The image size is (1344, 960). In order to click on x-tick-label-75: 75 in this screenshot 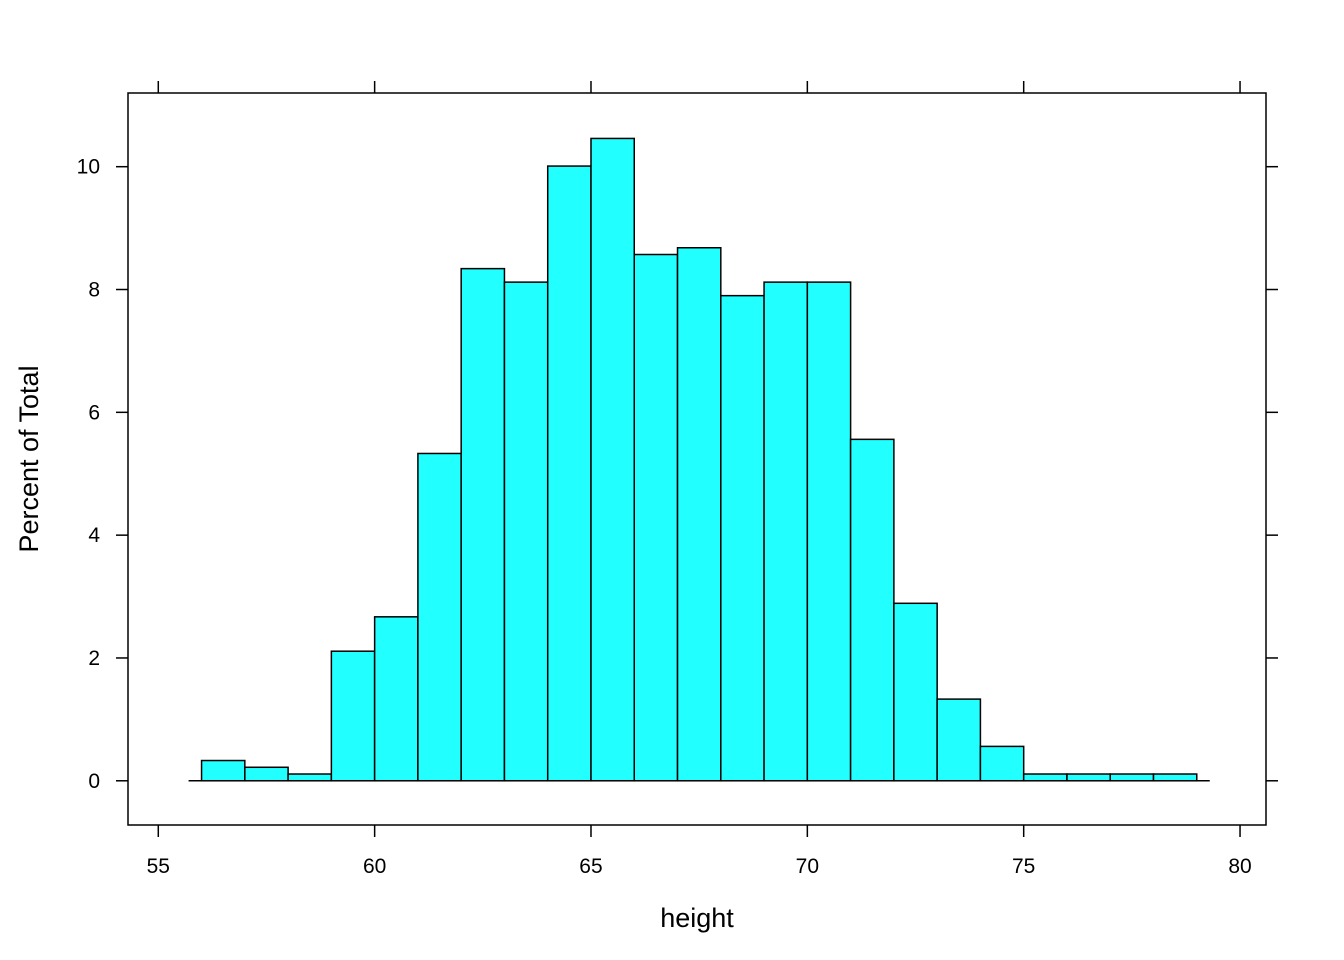, I will do `click(1023, 866)`.